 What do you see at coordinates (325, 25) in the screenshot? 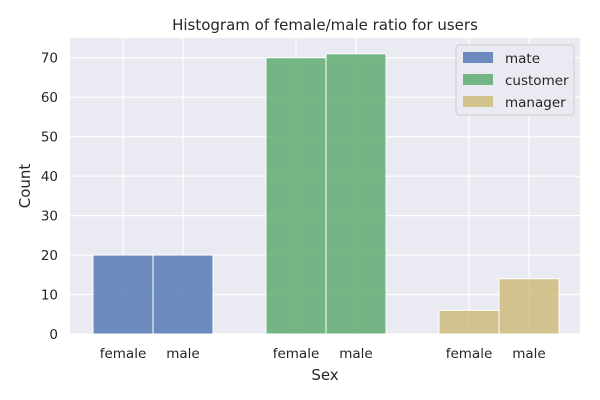
I see `chart-title: Histogram of female/male ratio for users` at bounding box center [325, 25].